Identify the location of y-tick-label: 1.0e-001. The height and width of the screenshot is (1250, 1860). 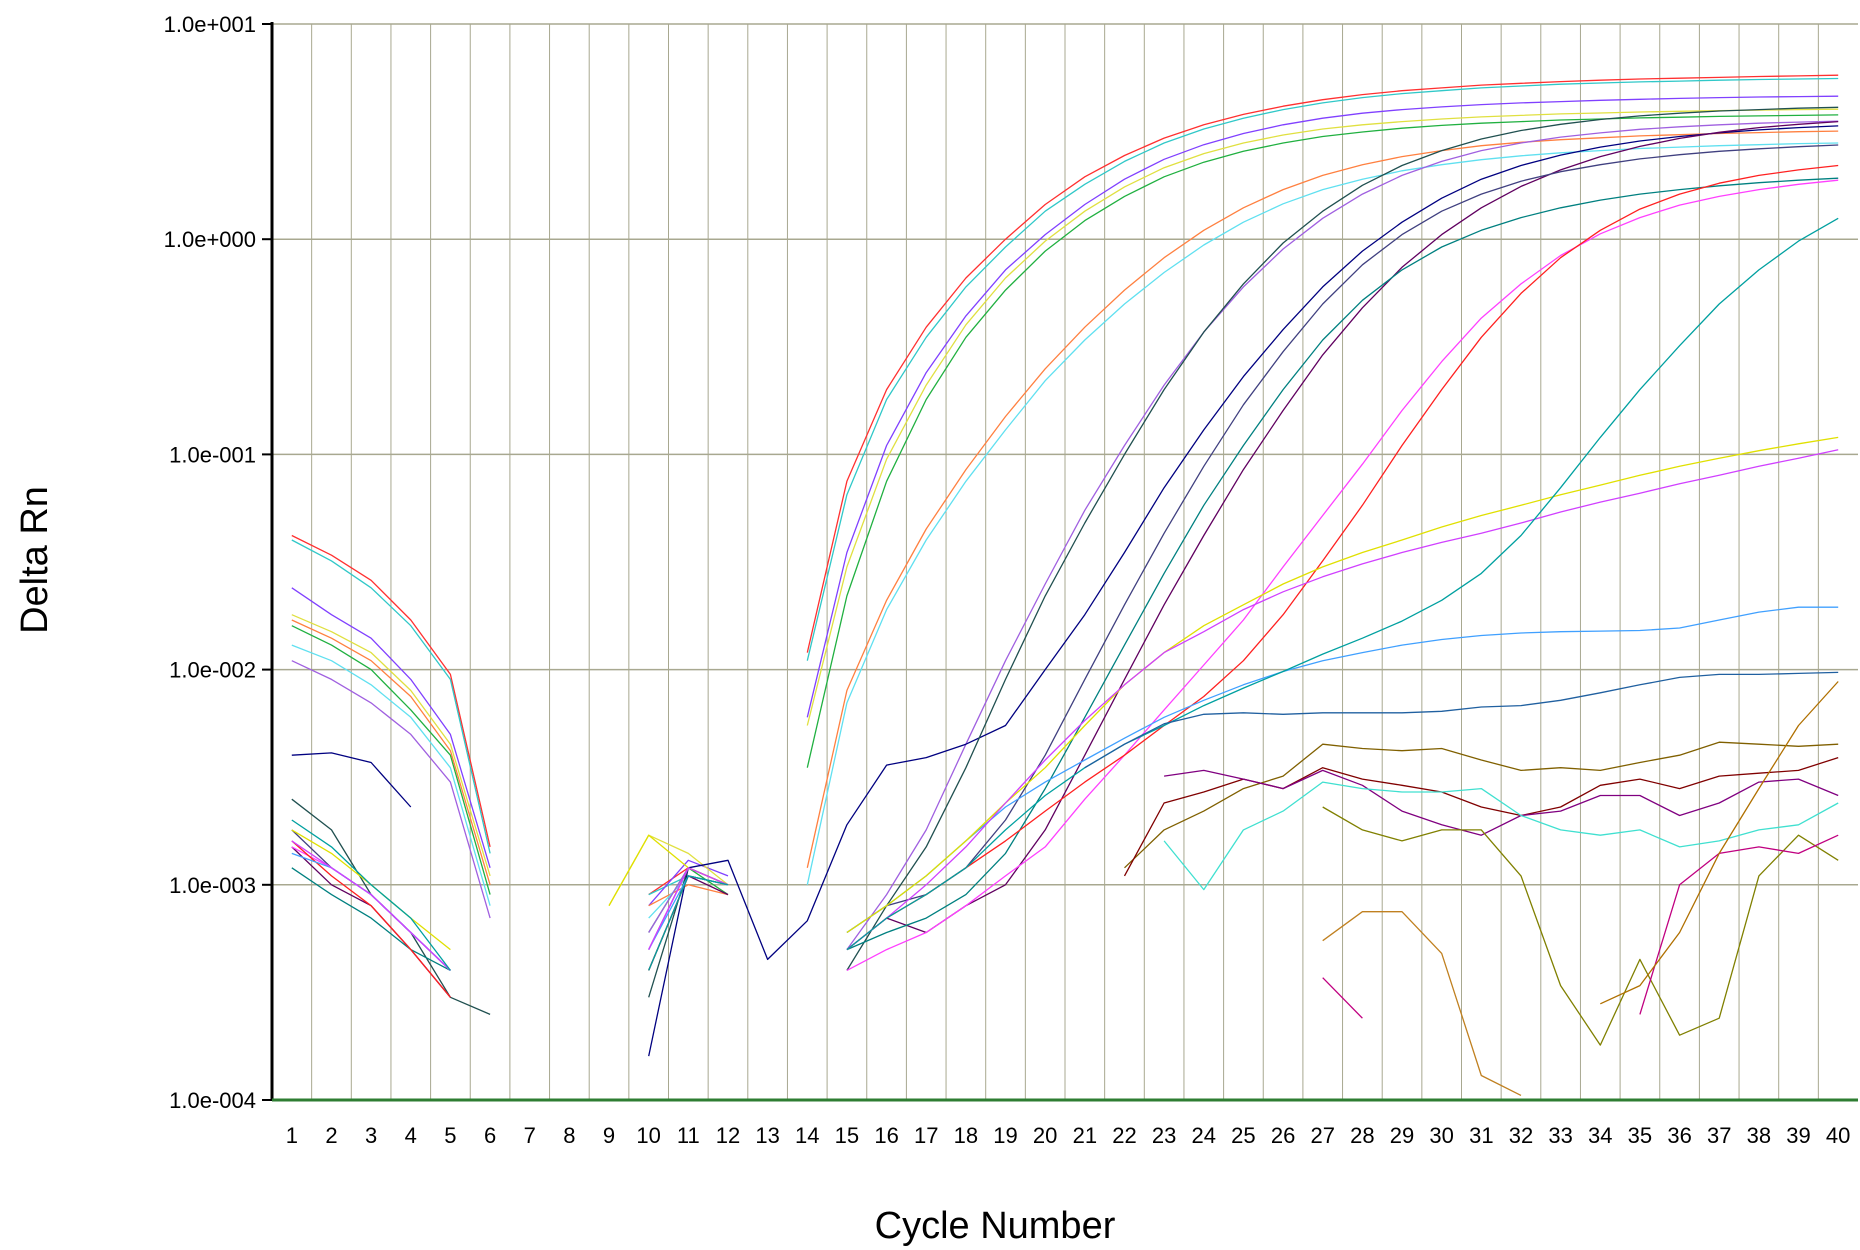
(212, 454).